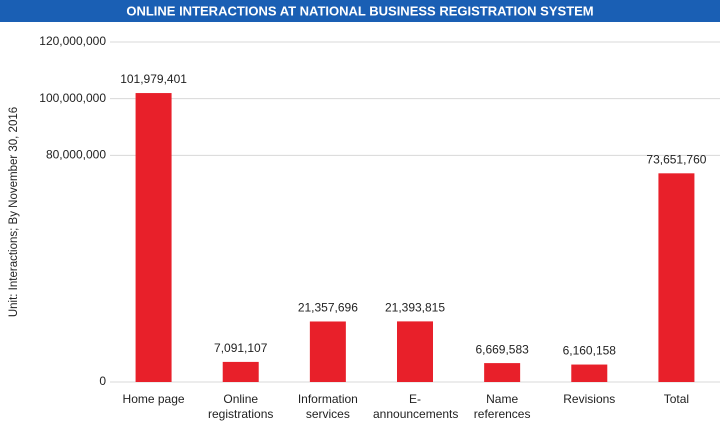 This screenshot has width=720, height=434. What do you see at coordinates (102, 381) in the screenshot?
I see `y-tick-label: 0` at bounding box center [102, 381].